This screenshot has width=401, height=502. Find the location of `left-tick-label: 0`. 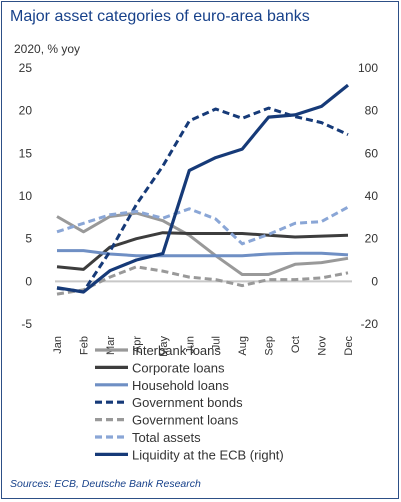

left-tick-label: 0 is located at coordinates (28, 281).